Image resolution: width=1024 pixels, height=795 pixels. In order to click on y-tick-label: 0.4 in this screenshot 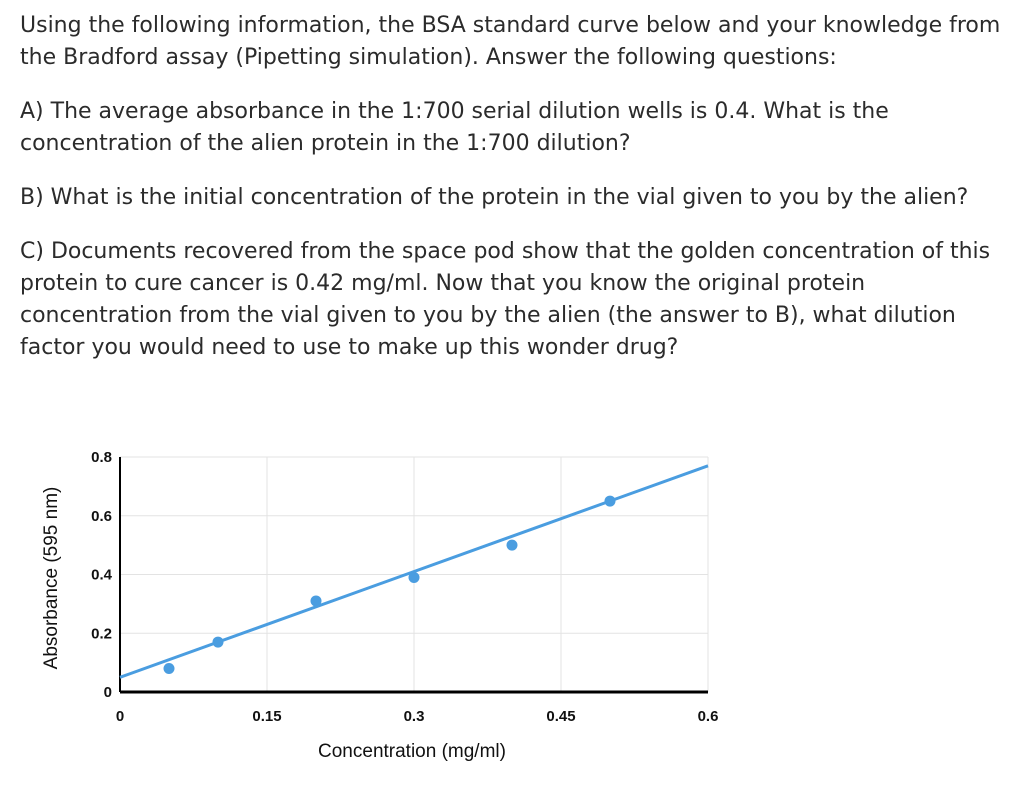, I will do `click(102, 575)`.